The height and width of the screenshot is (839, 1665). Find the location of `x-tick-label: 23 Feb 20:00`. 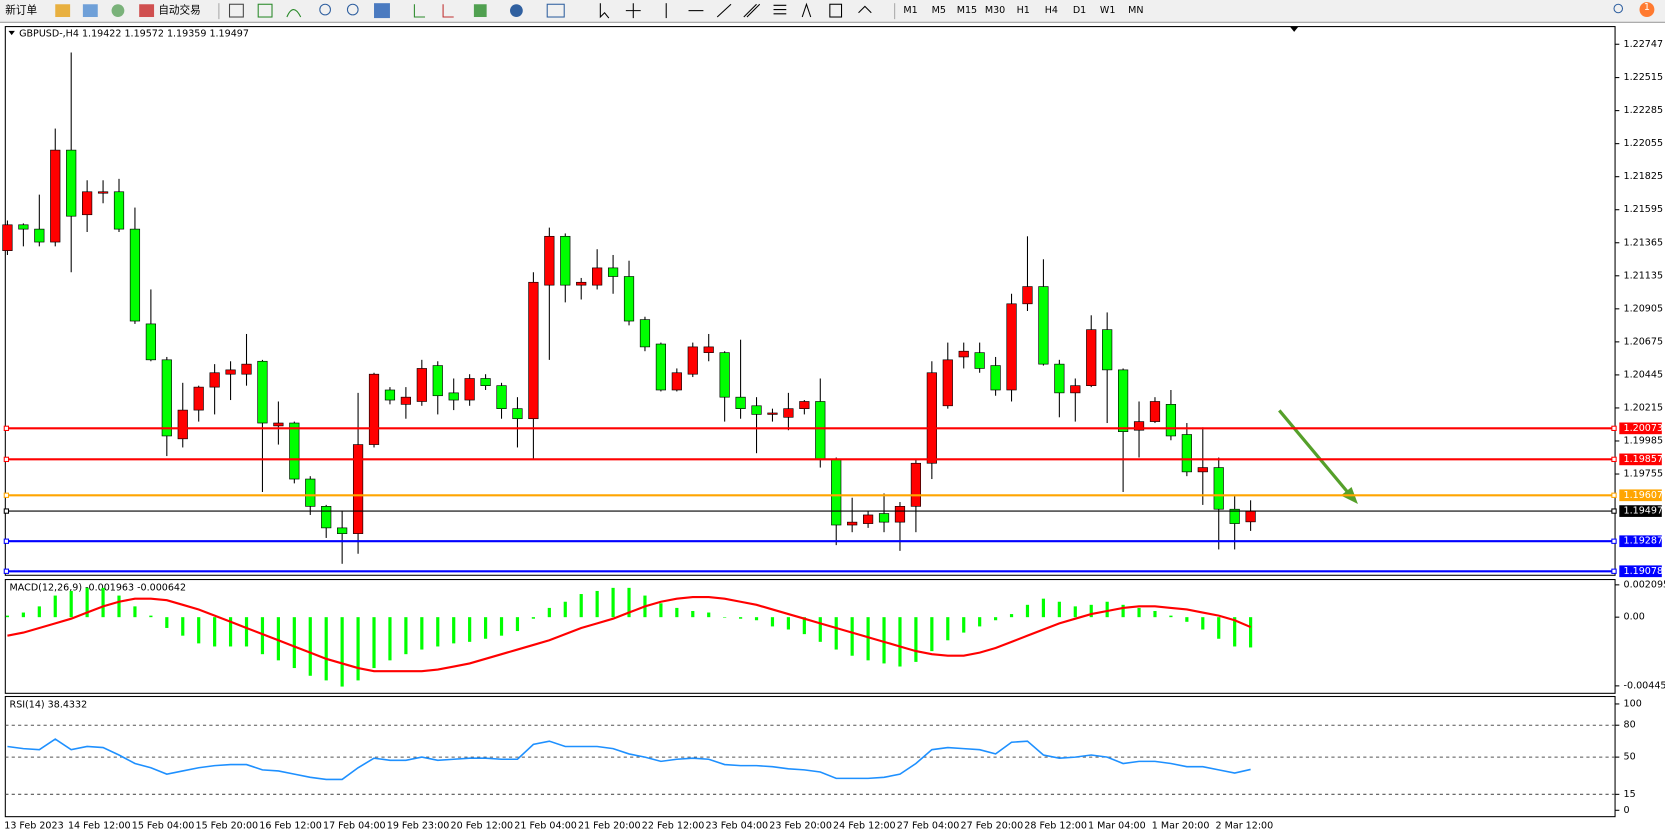

x-tick-label: 23 Feb 20:00 is located at coordinates (800, 826).